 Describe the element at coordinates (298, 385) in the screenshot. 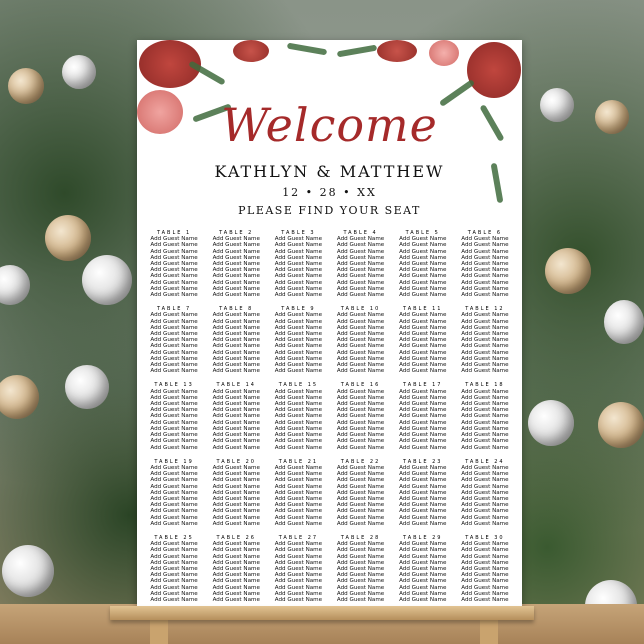

I see `table-label: TABLE 15` at that location.